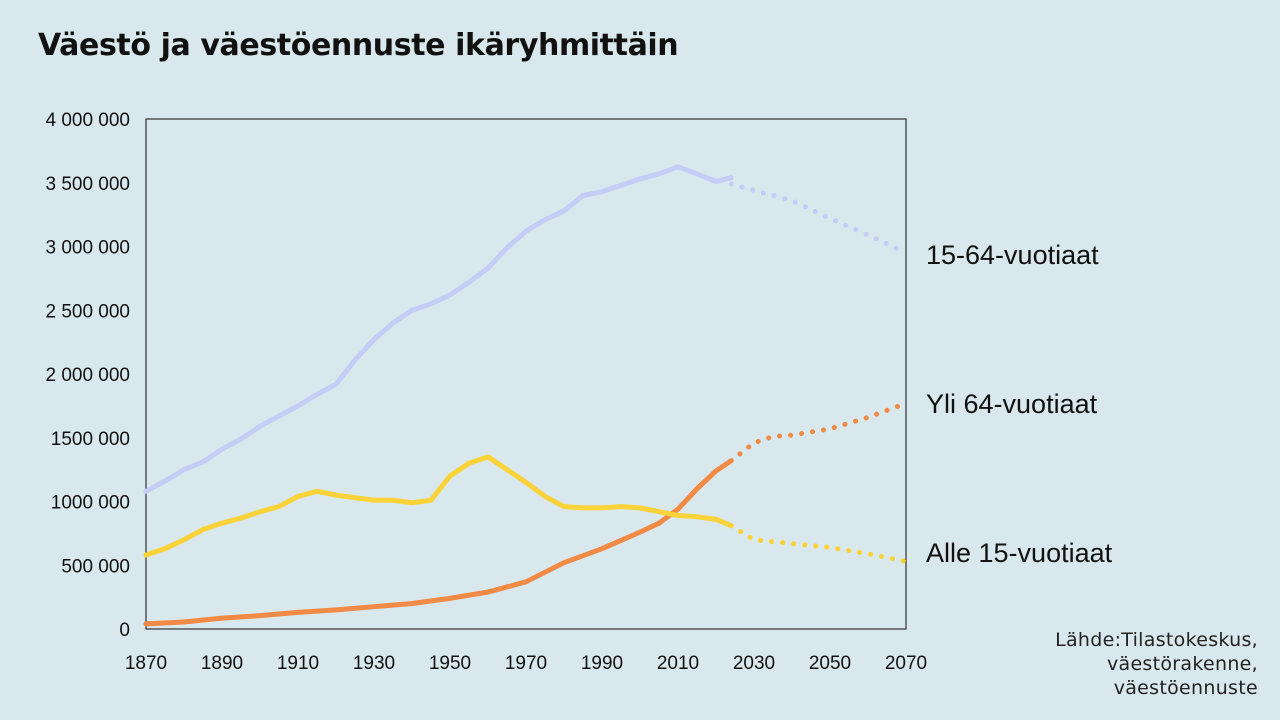 Image resolution: width=1280 pixels, height=720 pixels. I want to click on x-tick-label: 1990, so click(602, 663).